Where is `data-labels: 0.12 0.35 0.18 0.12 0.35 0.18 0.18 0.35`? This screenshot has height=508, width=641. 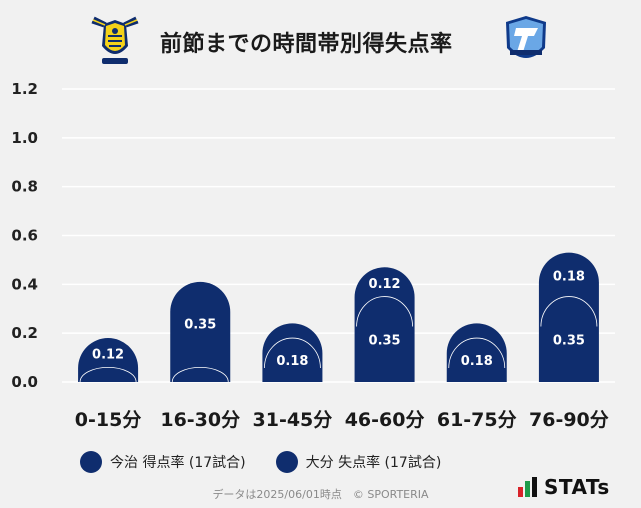 data-labels: 0.12 0.35 0.18 0.12 0.35 0.18 0.18 0.35 is located at coordinates (338, 319).